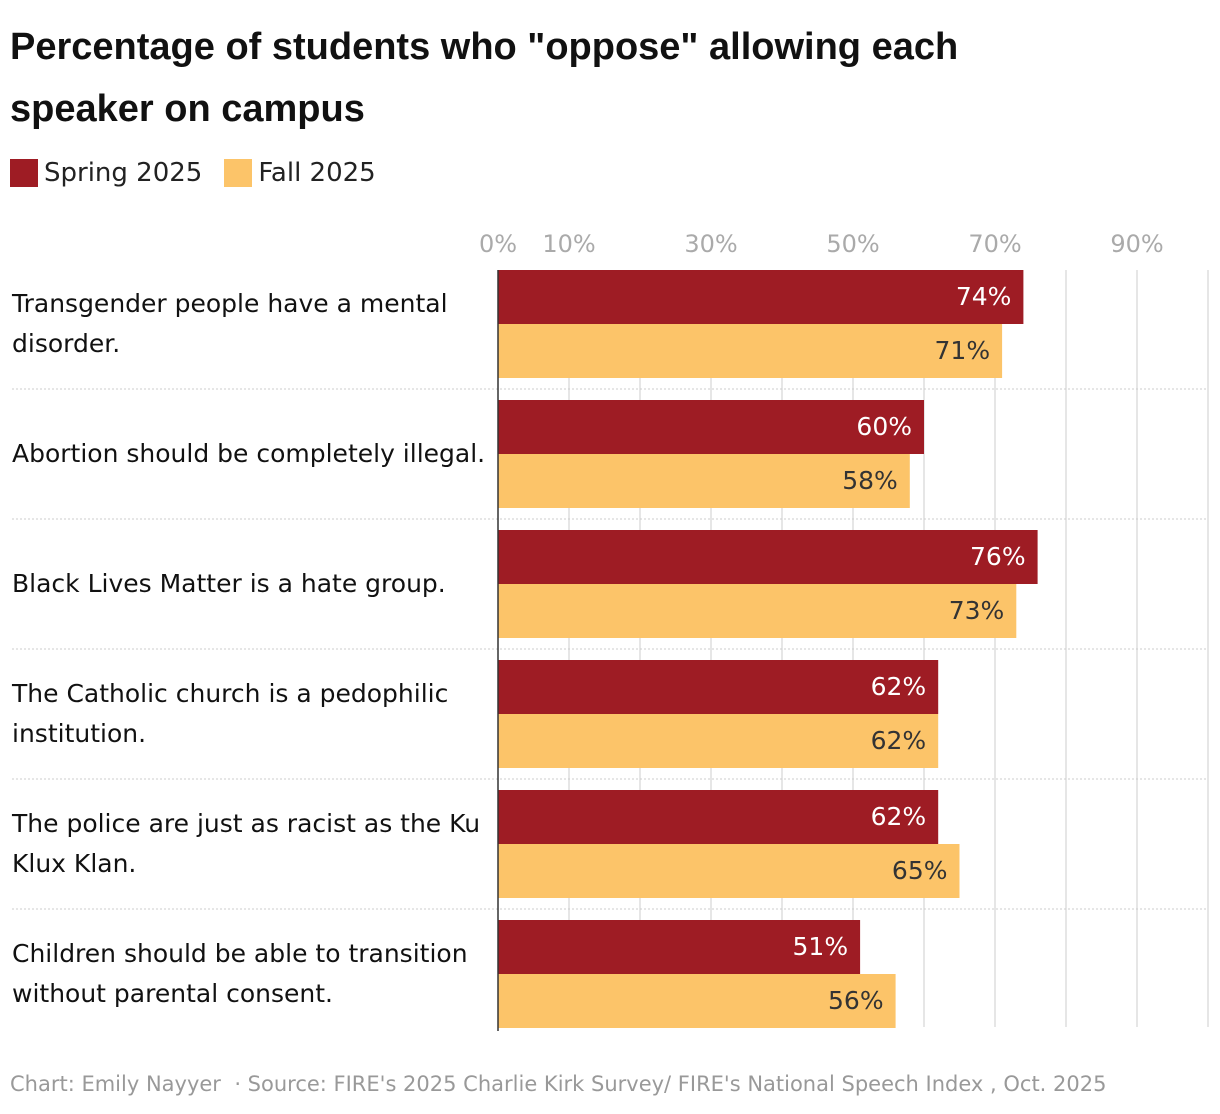  I want to click on legend-item: Fall 2025, so click(300, 173).